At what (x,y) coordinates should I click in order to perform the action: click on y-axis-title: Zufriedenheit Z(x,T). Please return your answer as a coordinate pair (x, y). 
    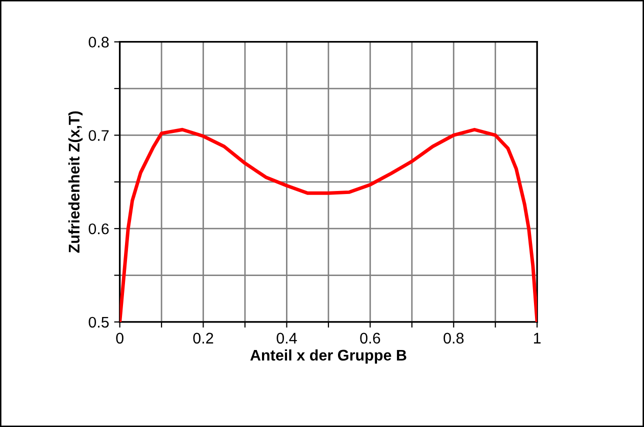
    Looking at the image, I should click on (75, 182).